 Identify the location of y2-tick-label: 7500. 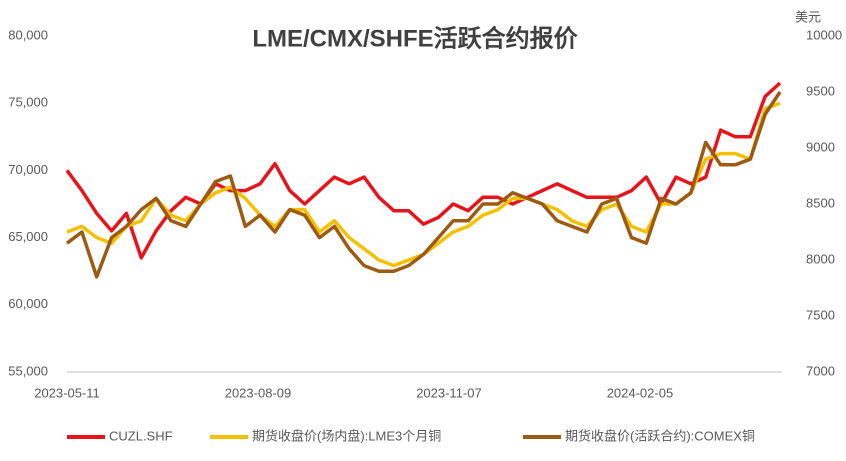
(820, 314).